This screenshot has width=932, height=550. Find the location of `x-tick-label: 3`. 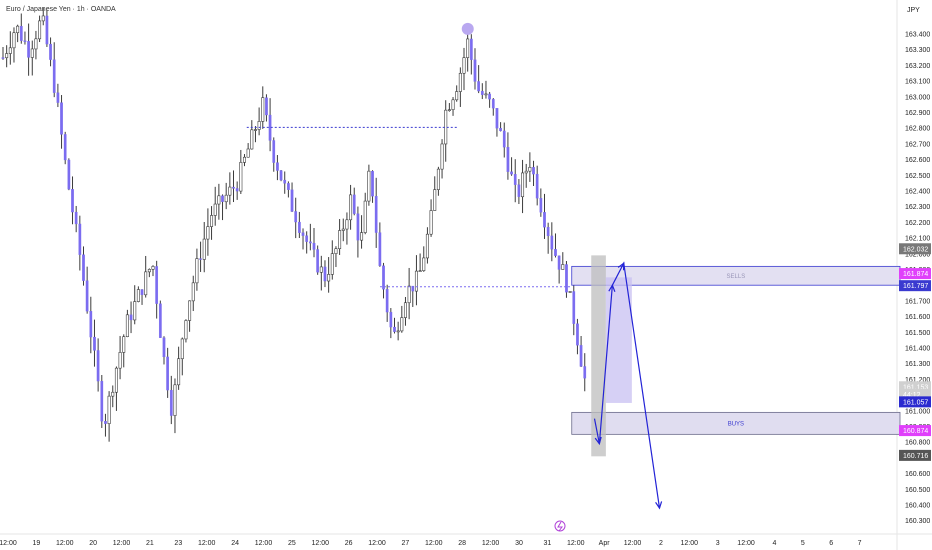

x-tick-label: 3 is located at coordinates (718, 543).